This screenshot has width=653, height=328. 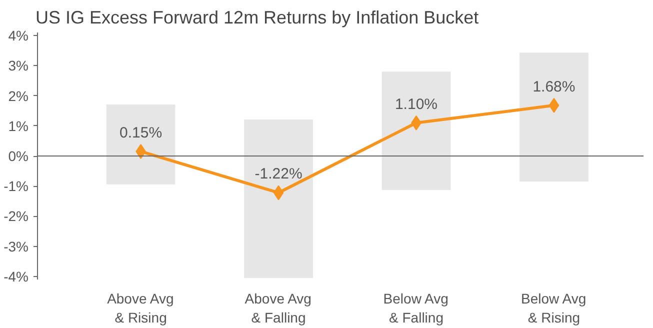 I want to click on y-tick-label: -4%, so click(x=16, y=276).